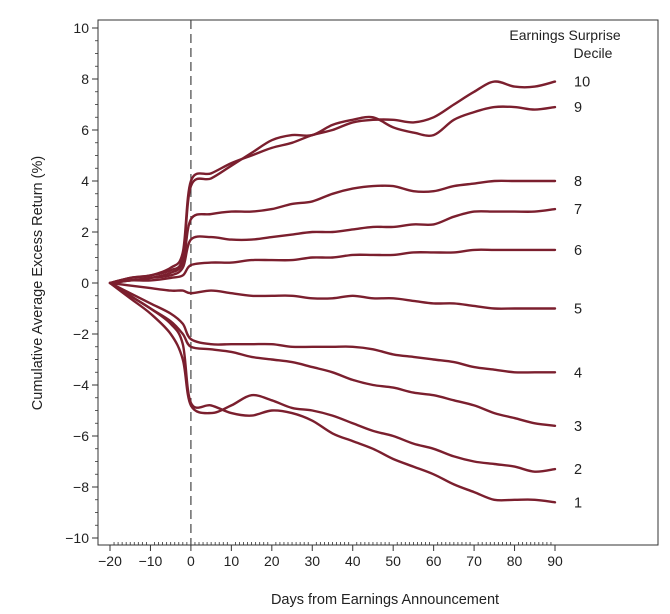 Image resolution: width=670 pixels, height=614 pixels. What do you see at coordinates (578, 251) in the screenshot?
I see `series-label-decile-6: 6` at bounding box center [578, 251].